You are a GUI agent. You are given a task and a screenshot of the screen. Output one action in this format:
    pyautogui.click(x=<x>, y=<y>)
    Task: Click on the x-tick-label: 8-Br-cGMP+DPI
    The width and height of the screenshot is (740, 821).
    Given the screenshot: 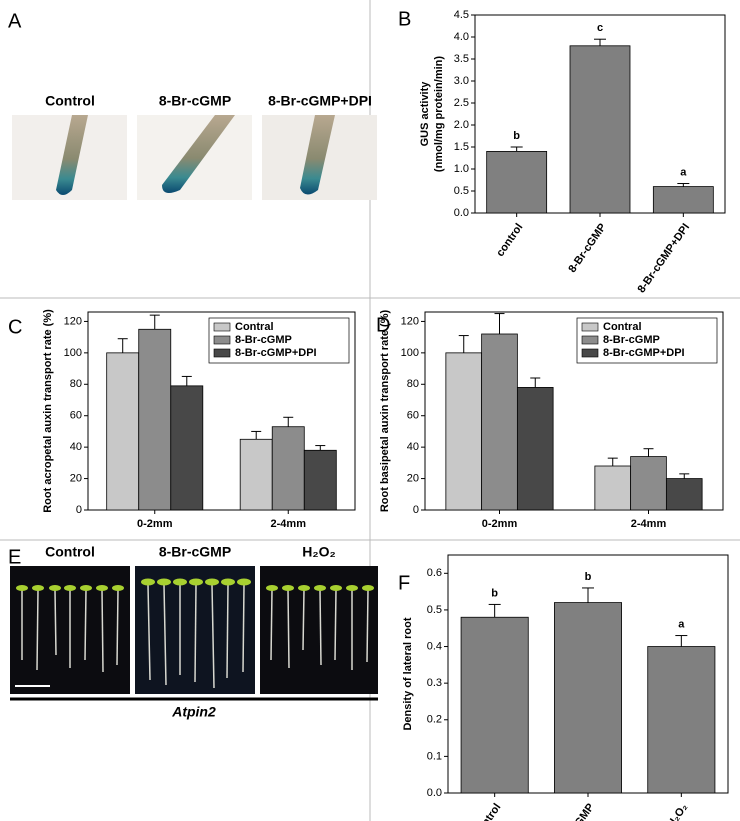 What is the action you would take?
    pyautogui.click(x=664, y=259)
    